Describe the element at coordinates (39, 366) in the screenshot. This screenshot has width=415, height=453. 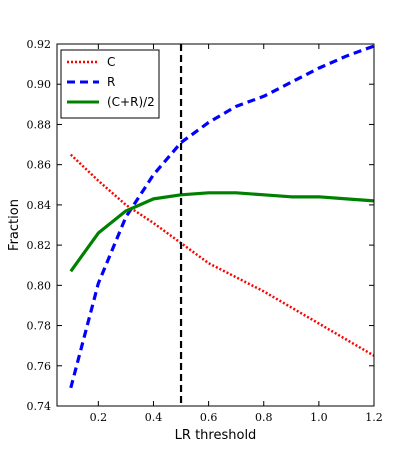
I see `y-tick-label: 0.76` at that location.